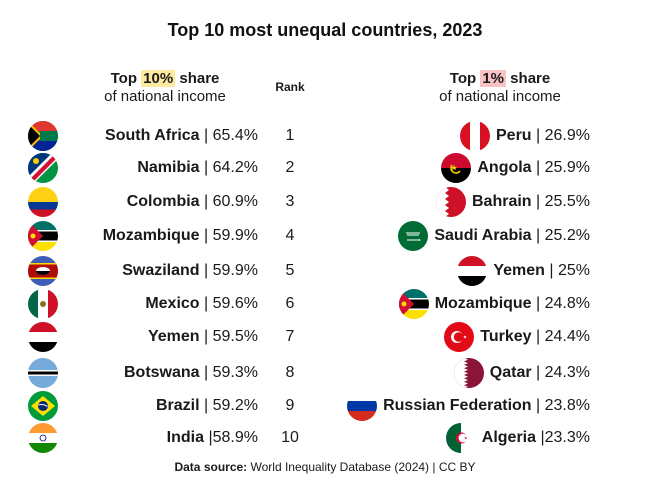  What do you see at coordinates (290, 336) in the screenshot?
I see `rank-number: 7` at bounding box center [290, 336].